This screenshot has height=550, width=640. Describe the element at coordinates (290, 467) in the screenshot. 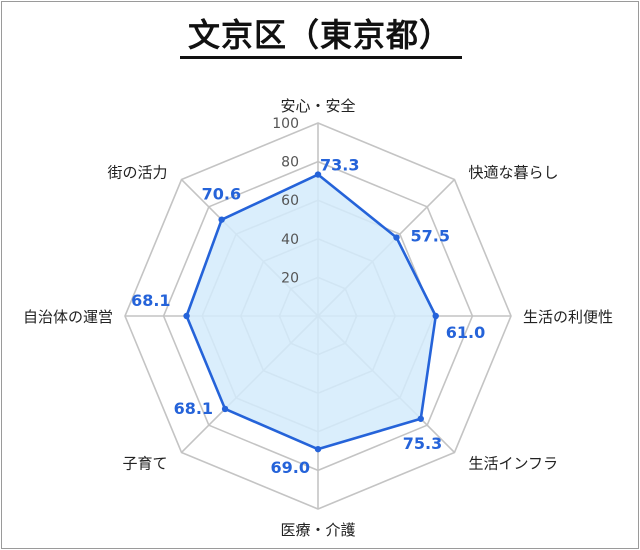

I see `value-label: 69.0` at that location.